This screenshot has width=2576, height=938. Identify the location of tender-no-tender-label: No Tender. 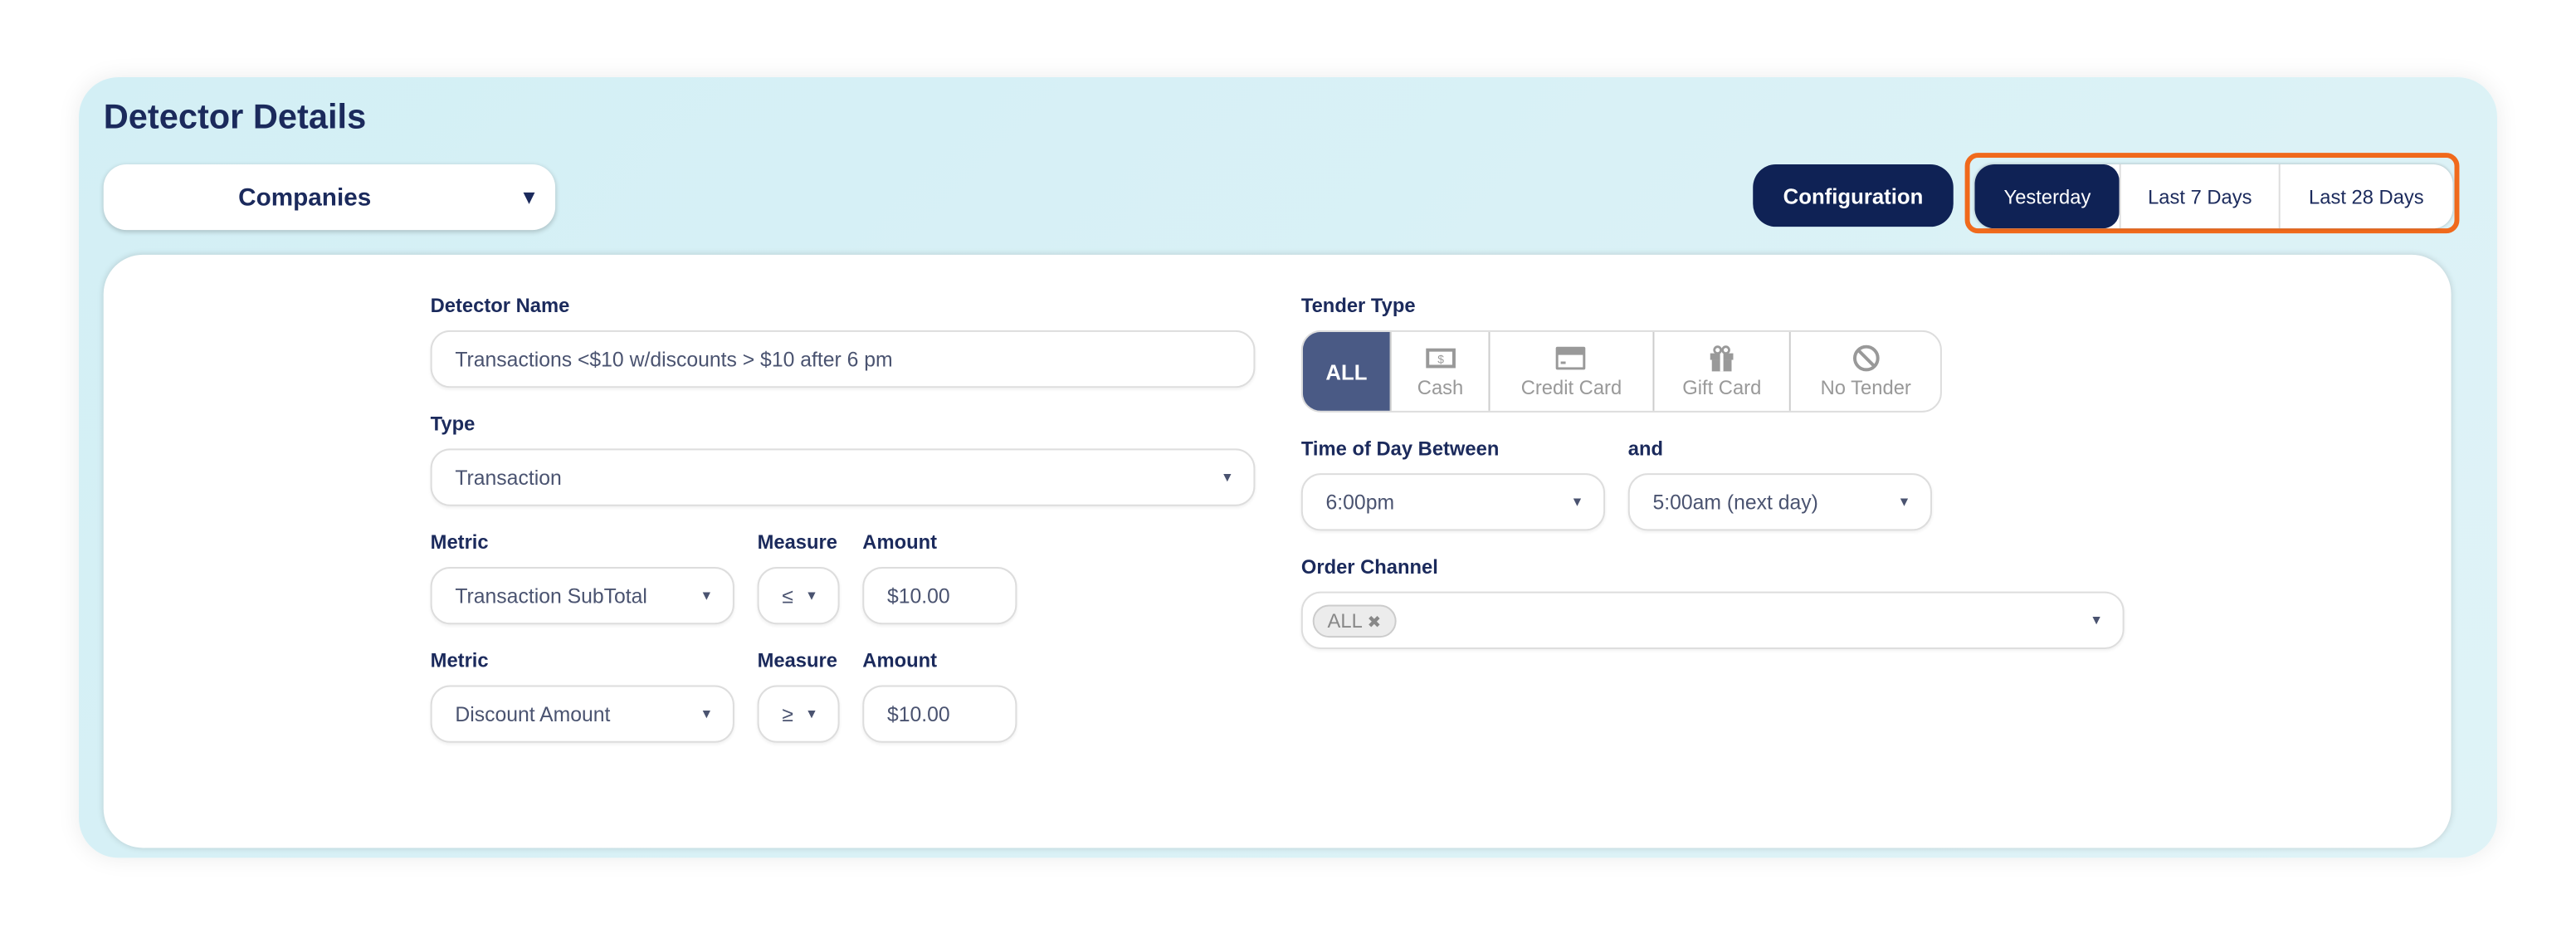
(1866, 388).